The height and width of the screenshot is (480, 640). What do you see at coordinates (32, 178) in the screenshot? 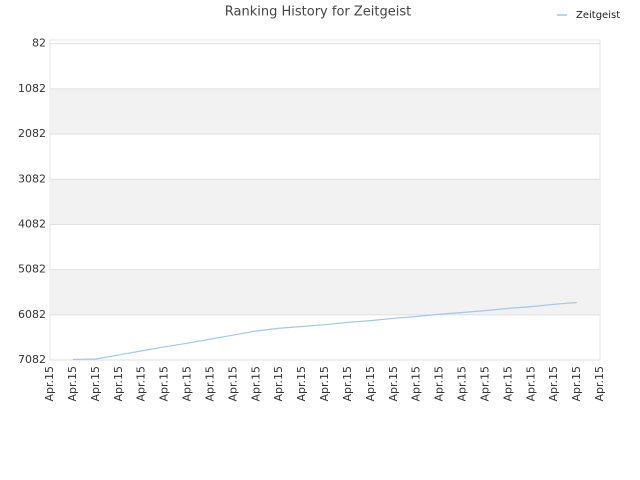
I see `y-tick-label: 3082` at bounding box center [32, 178].